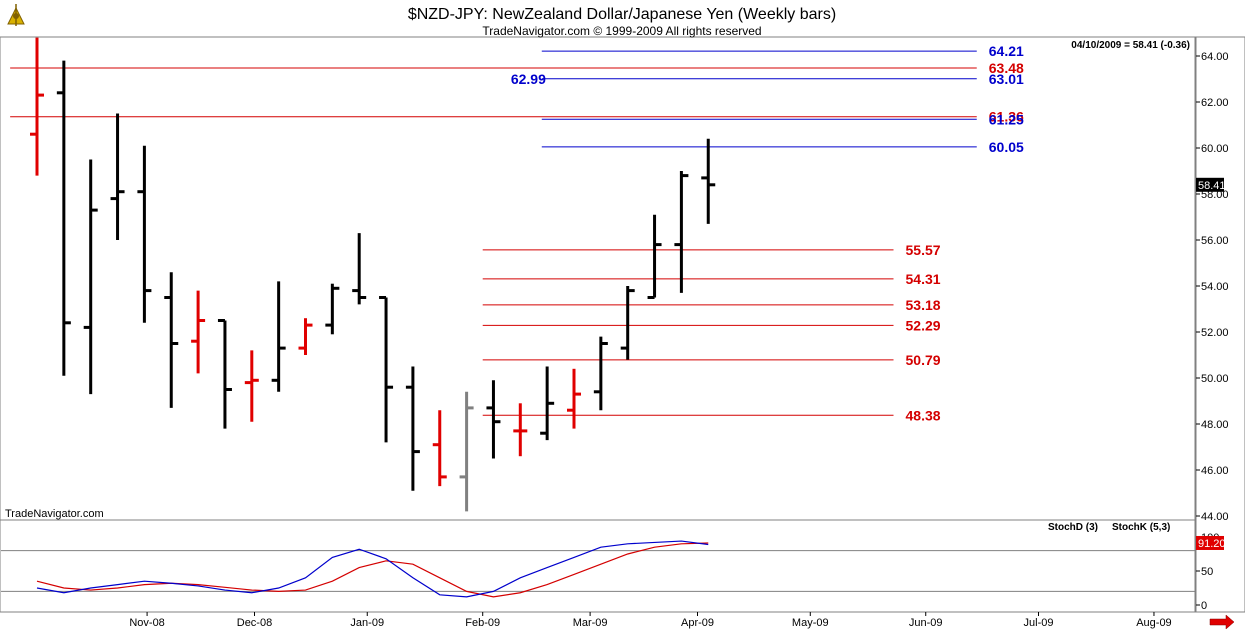 This screenshot has height=636, width=1245. What do you see at coordinates (697, 623) in the screenshot?
I see `time-axis-label: Apr-09` at bounding box center [697, 623].